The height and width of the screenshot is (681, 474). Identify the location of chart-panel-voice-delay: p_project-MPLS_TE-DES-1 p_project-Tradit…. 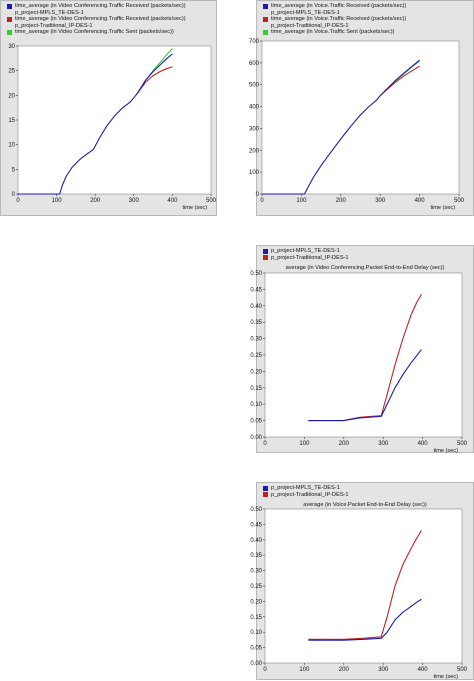
(362, 581).